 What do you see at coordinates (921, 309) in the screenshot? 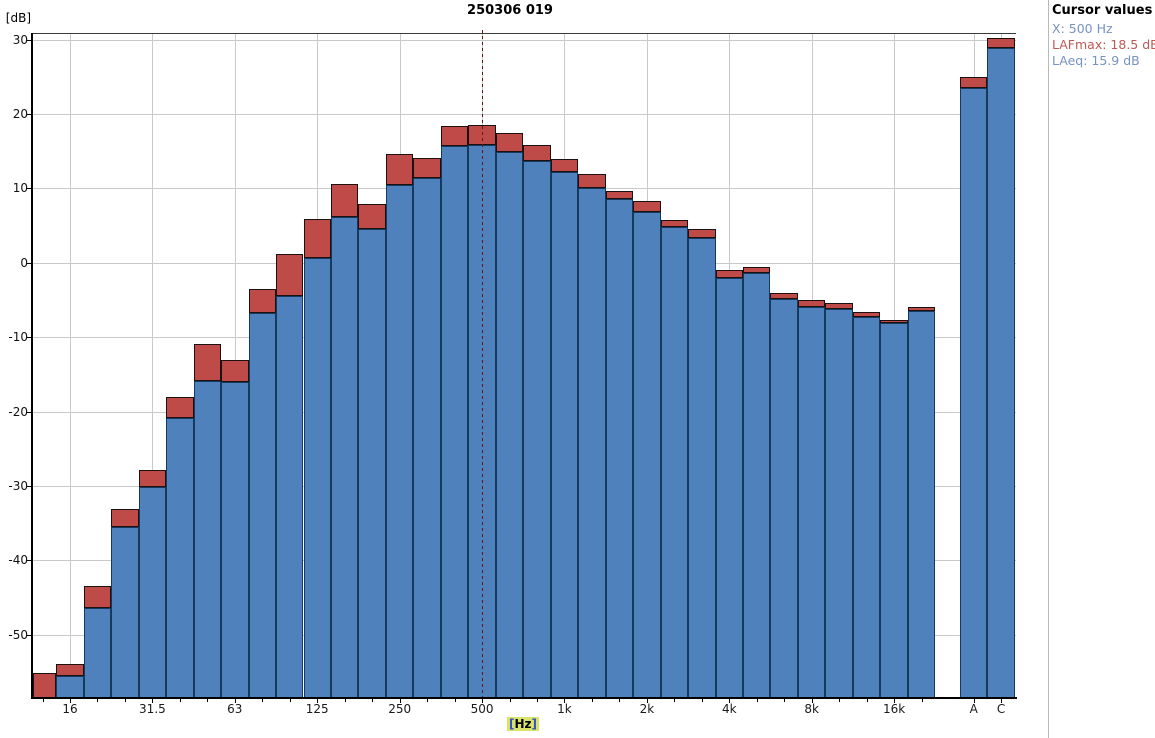
I see `bar-lafmax-20k` at bounding box center [921, 309].